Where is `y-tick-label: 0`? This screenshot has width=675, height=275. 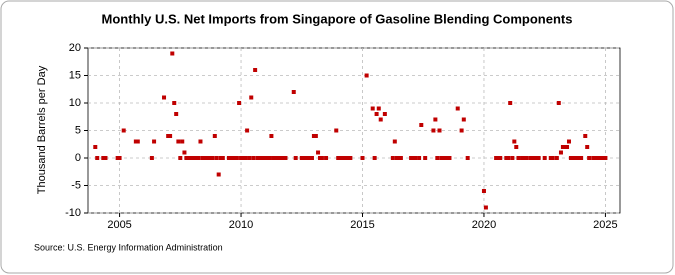
y-tick-label: 0 is located at coordinates (78, 158).